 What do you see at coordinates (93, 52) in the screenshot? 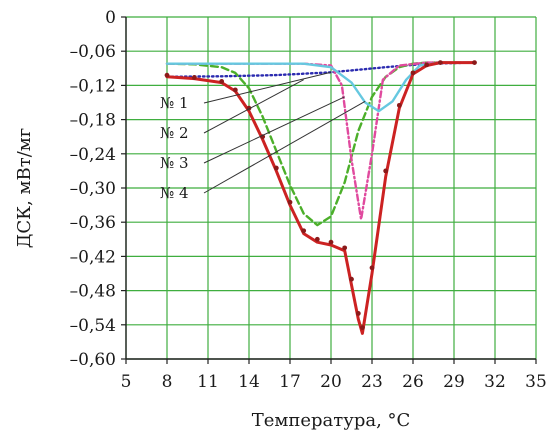
I see `y-tick-label-1: –0,06` at bounding box center [93, 52].